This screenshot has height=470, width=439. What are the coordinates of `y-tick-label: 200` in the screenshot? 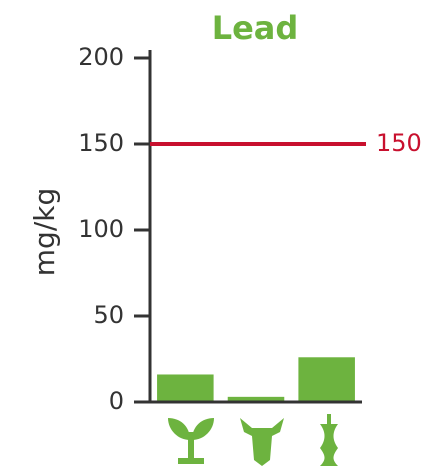 It's located at (101, 57).